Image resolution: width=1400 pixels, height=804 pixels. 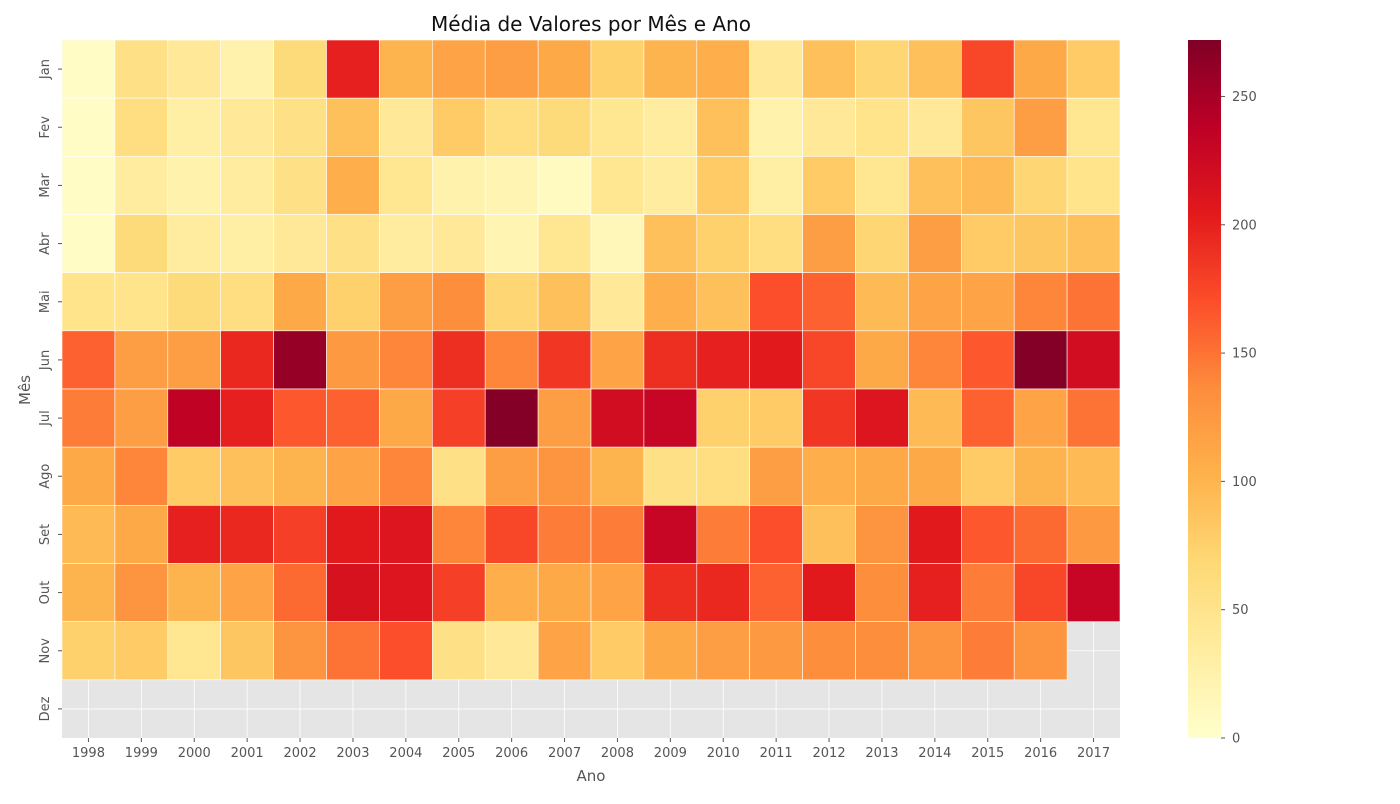 I want to click on y-tick-label: Mai, so click(x=45, y=301).